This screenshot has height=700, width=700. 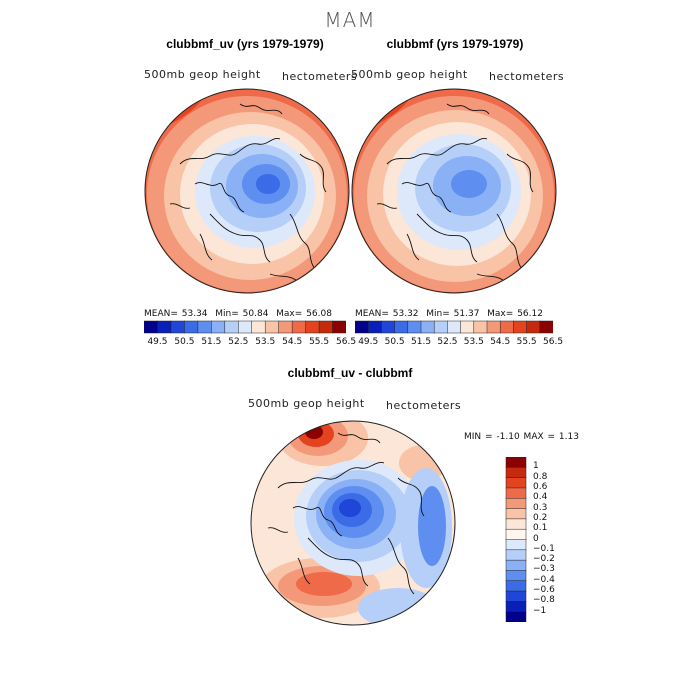 I want to click on left-colorbar-tick-label: 50.5, so click(x=184, y=342).